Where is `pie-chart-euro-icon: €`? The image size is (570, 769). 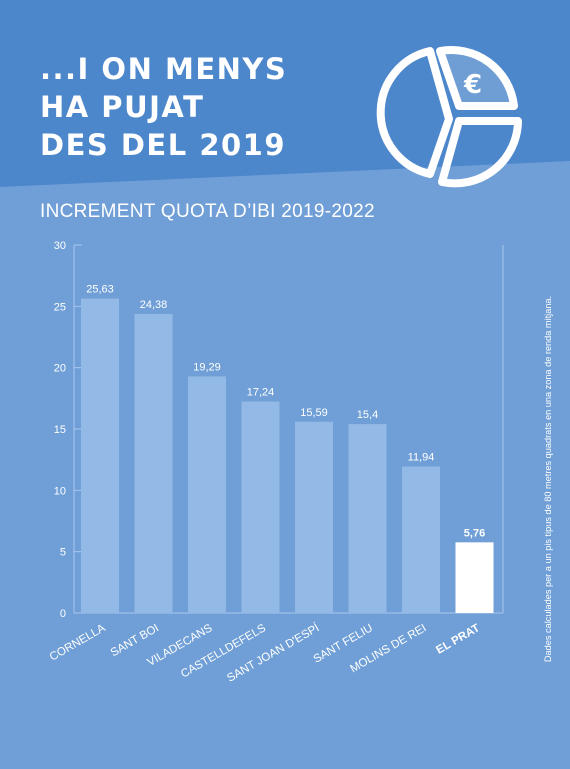 pie-chart-euro-icon: € is located at coordinates (449, 116).